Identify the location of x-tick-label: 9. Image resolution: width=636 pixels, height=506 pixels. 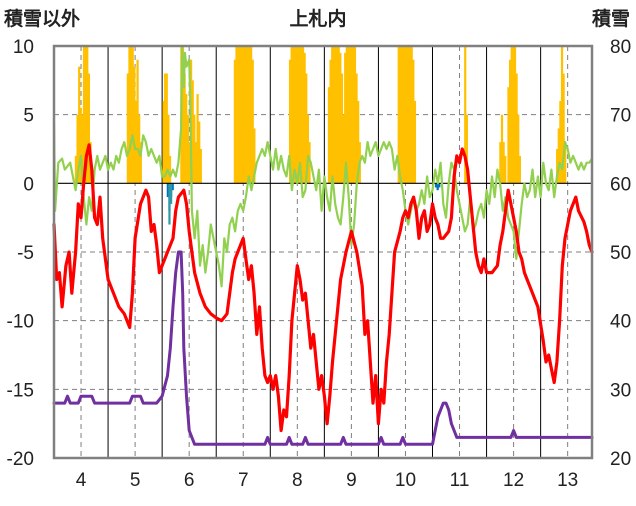
(351, 480).